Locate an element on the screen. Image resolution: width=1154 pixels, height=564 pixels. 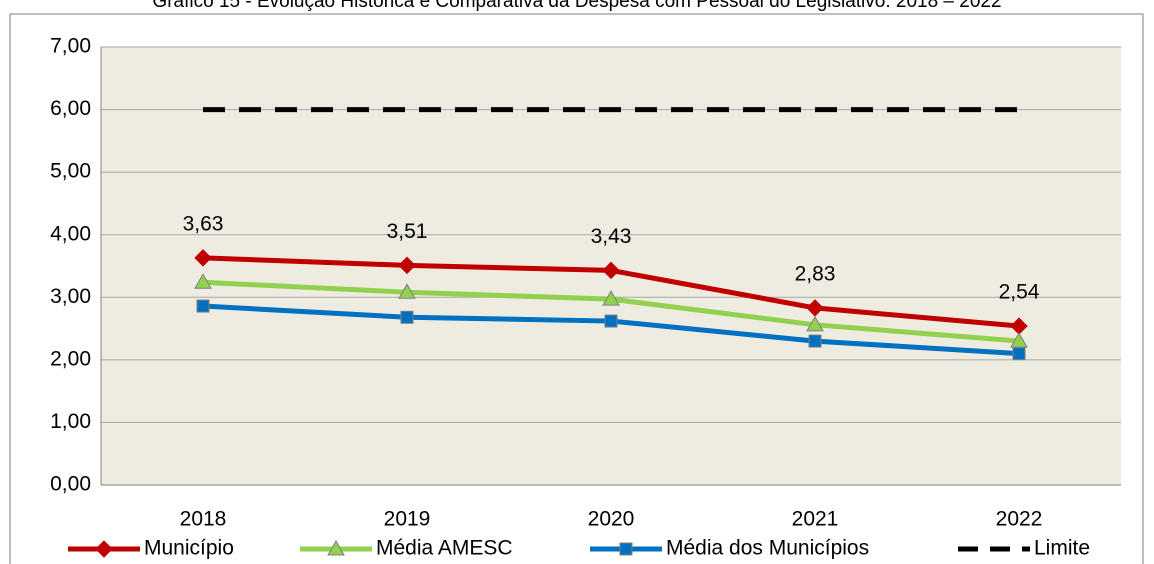
y-tick-label: 4,00 is located at coordinates (70, 233).